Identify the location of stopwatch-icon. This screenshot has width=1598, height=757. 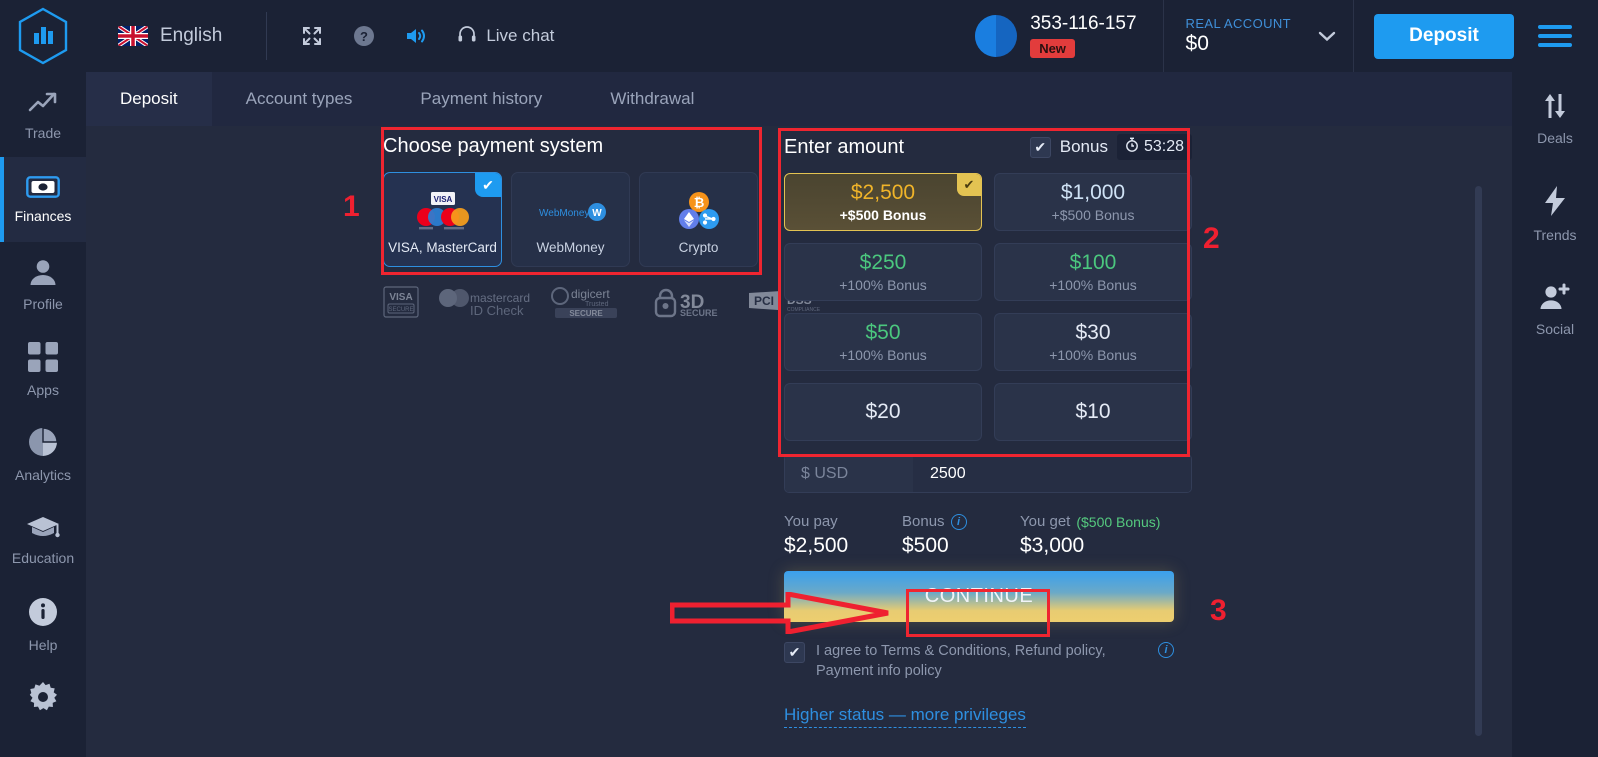
(1132, 147).